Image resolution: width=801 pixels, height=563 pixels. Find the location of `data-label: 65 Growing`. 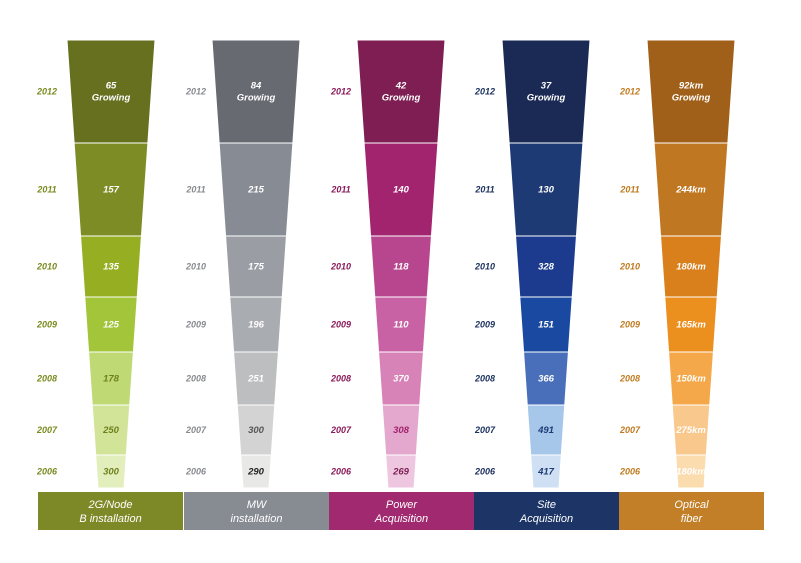

data-label: 65 Growing is located at coordinates (111, 92).